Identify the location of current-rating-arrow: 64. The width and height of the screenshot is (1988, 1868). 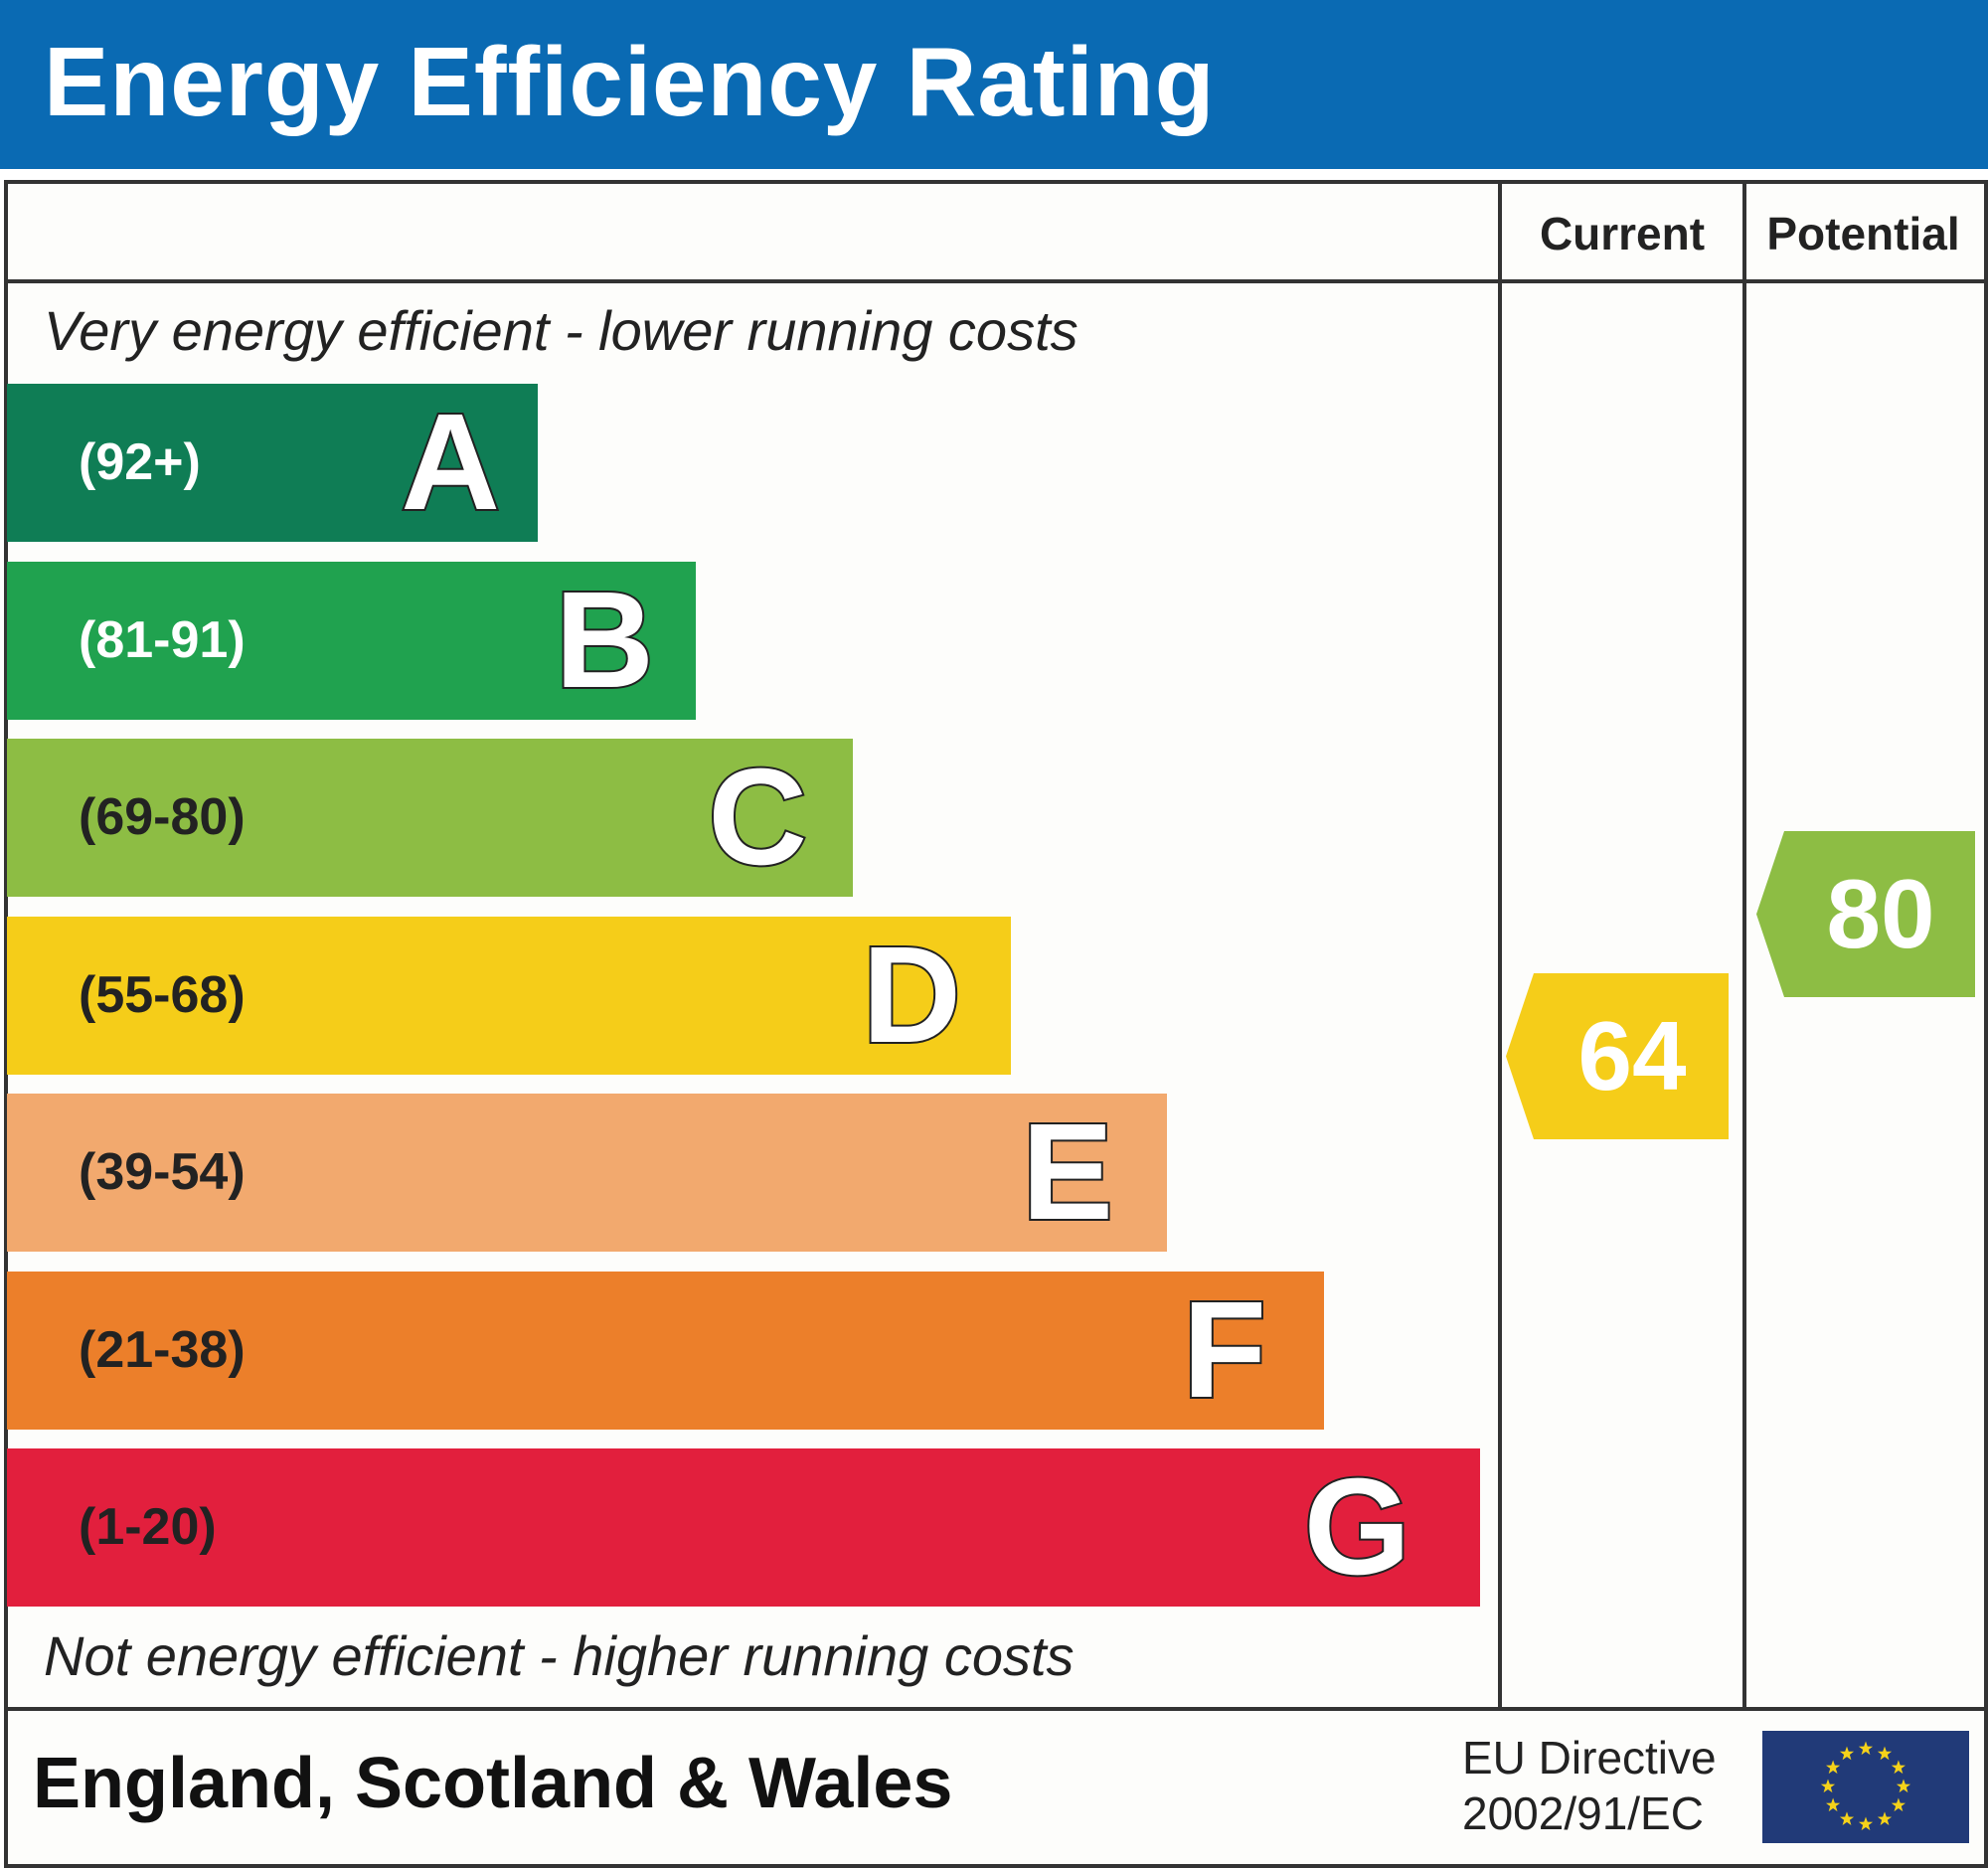
(1617, 1055).